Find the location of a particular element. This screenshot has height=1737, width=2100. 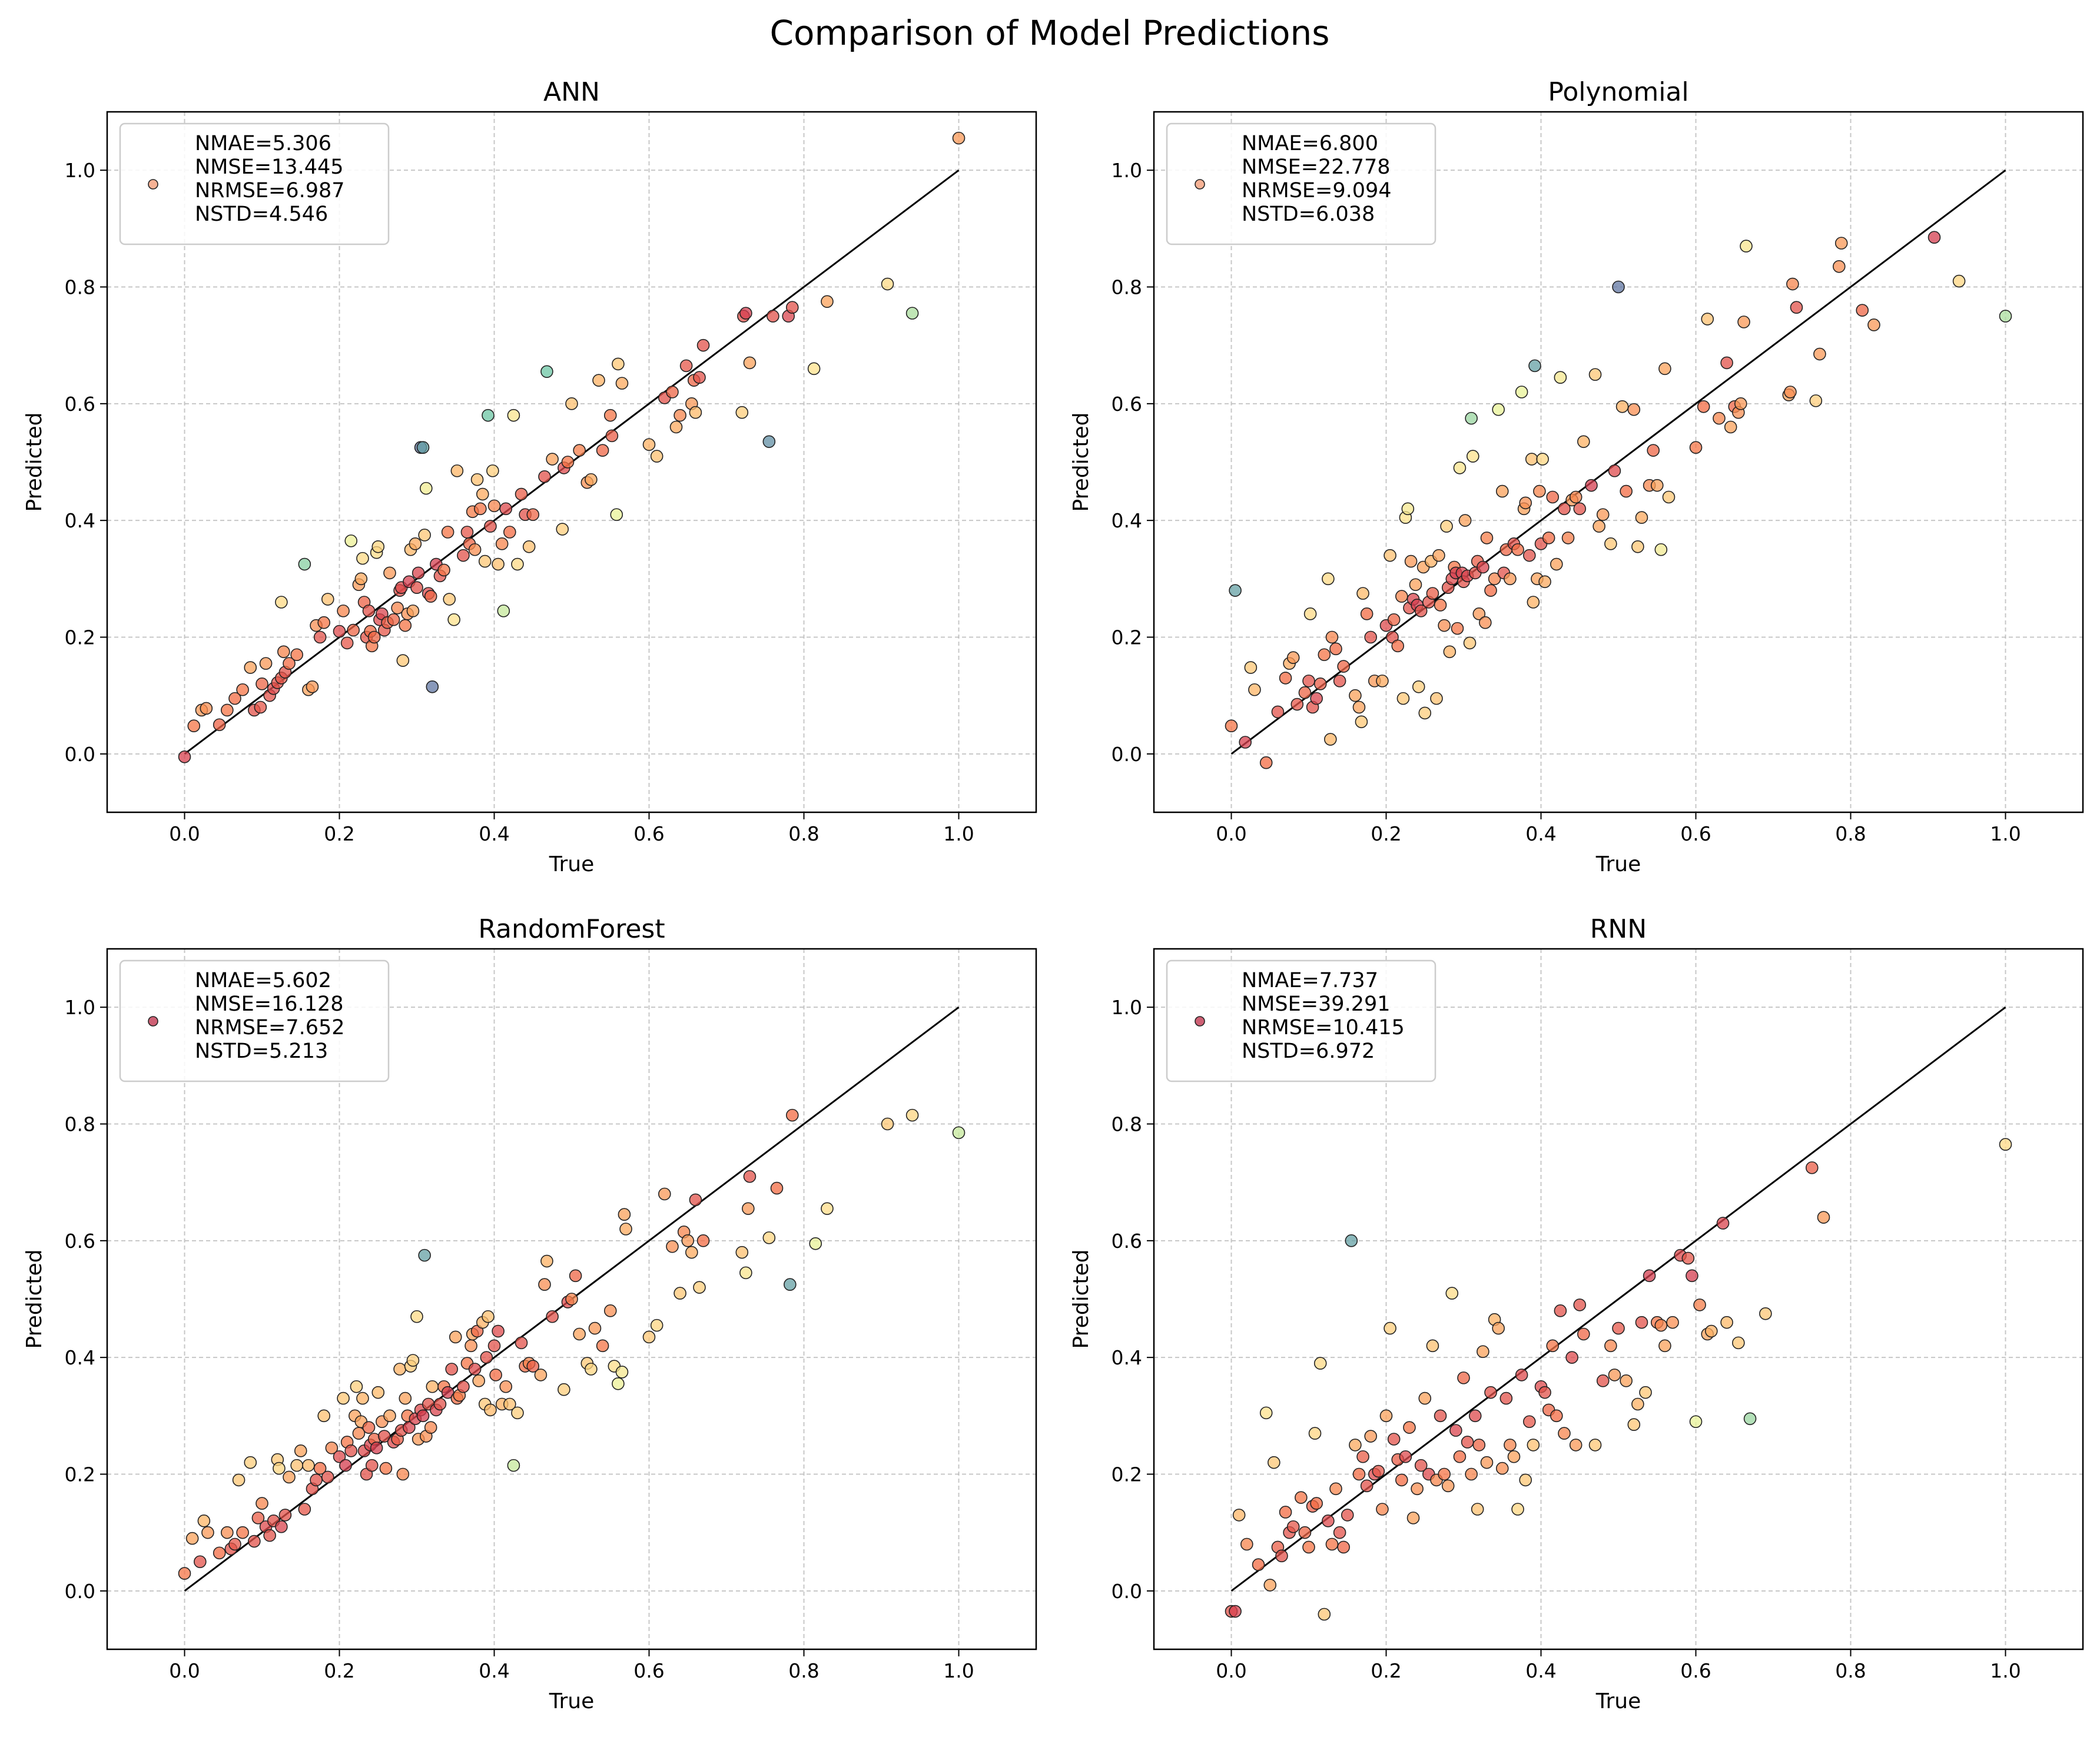

y-tick-label: 0.6 is located at coordinates (1127, 404).